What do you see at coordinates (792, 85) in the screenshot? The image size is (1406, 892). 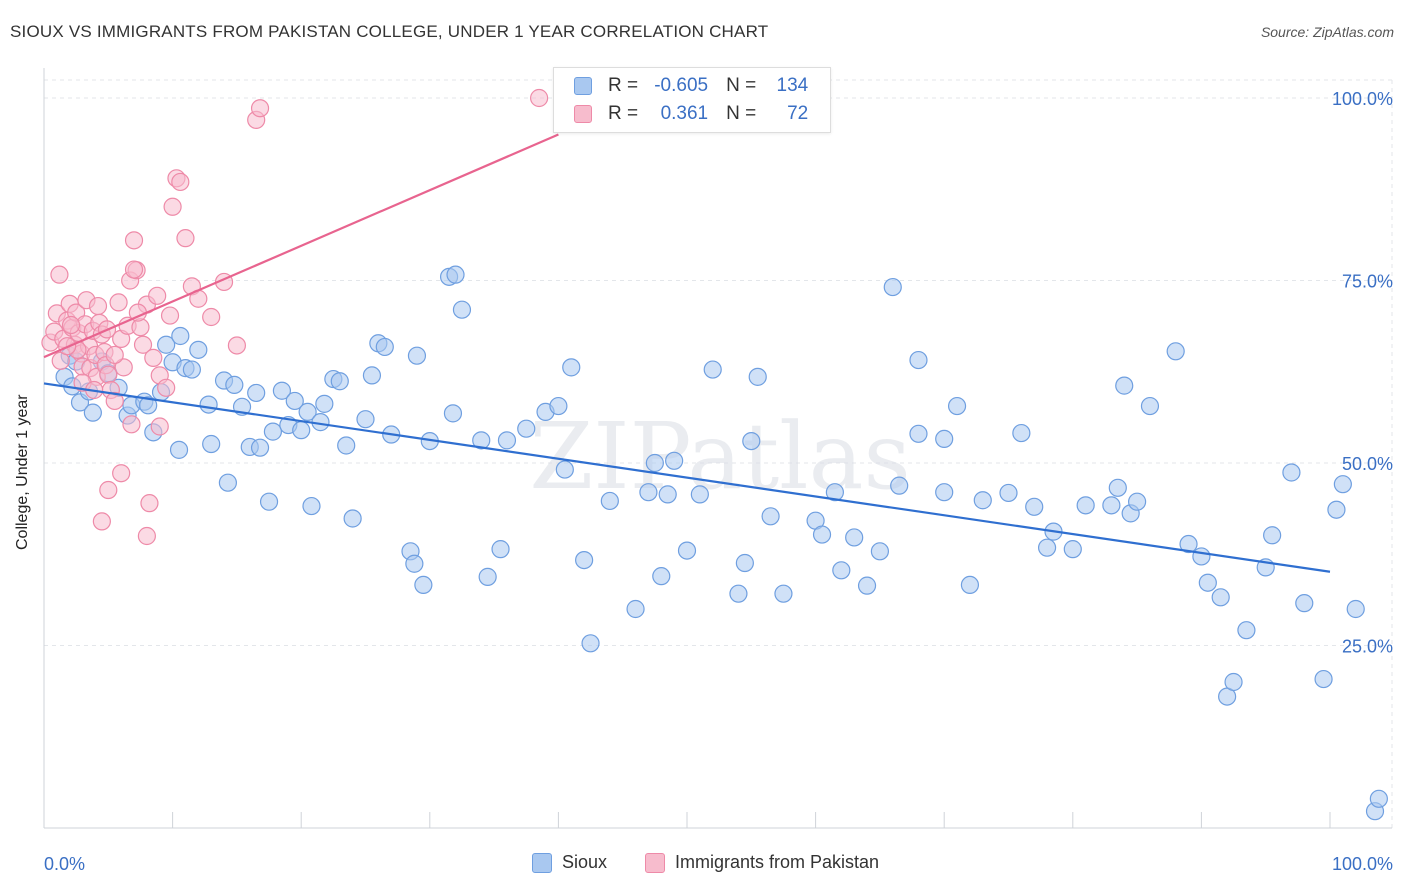 I see `sioux-n-value: 134` at bounding box center [792, 85].